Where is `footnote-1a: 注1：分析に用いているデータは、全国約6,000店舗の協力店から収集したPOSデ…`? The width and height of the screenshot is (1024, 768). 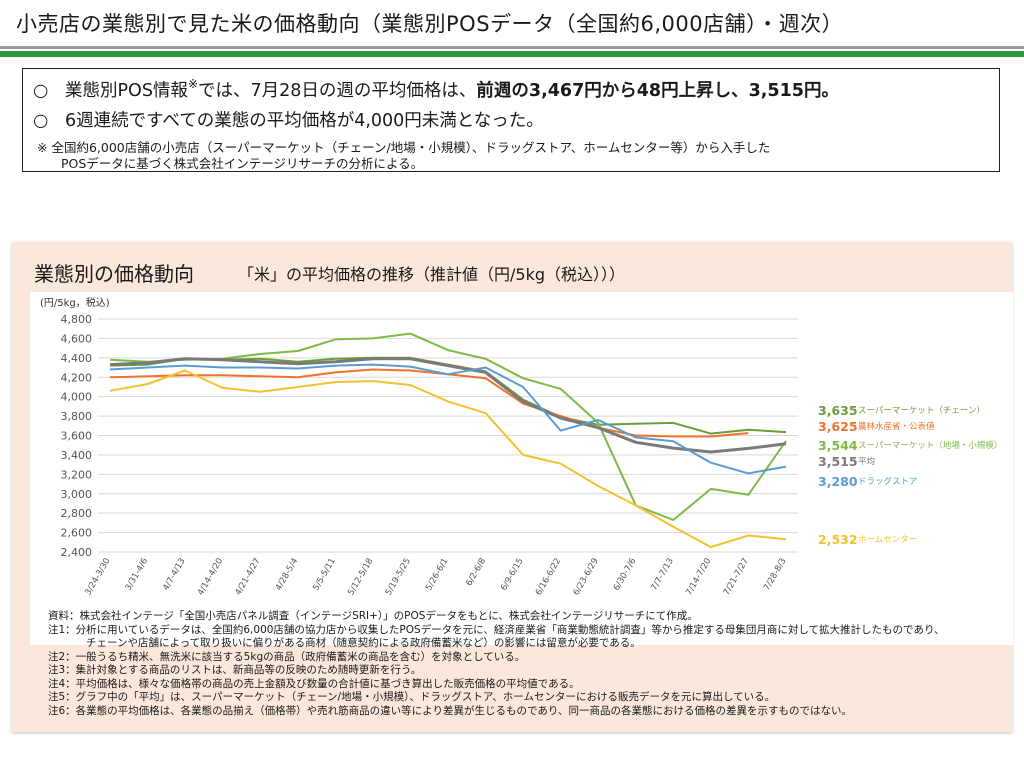 footnote-1a: 注1：分析に用いているデータは、全国約6,000店舗の協力店から収集したPOSデ… is located at coordinates (496, 629).